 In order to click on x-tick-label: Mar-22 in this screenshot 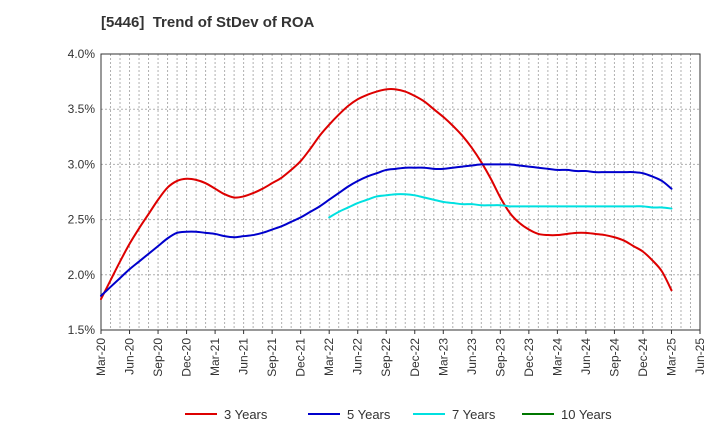, I will do `click(329, 357)`.